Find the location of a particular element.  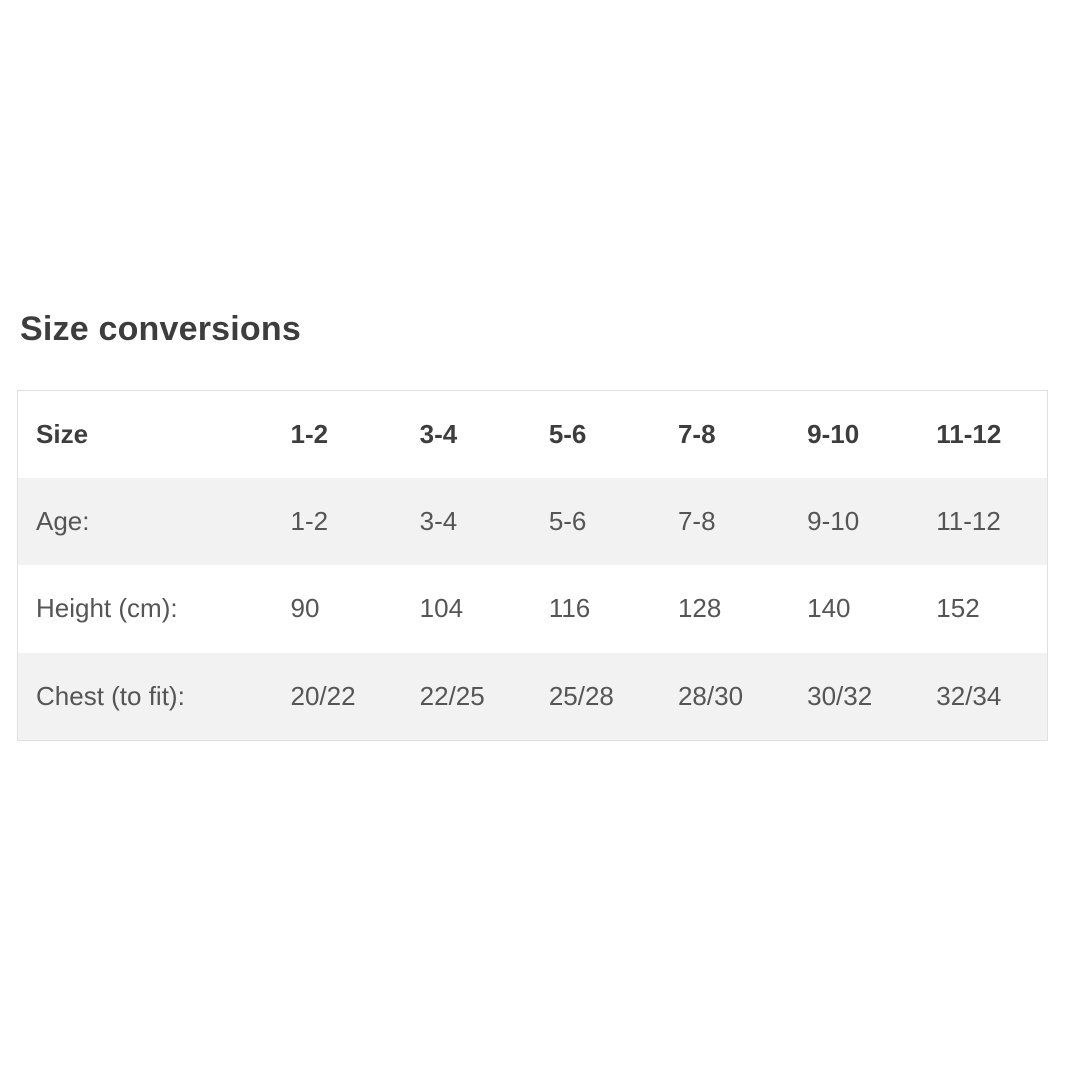

table-cell: 28/30 is located at coordinates (710, 695).